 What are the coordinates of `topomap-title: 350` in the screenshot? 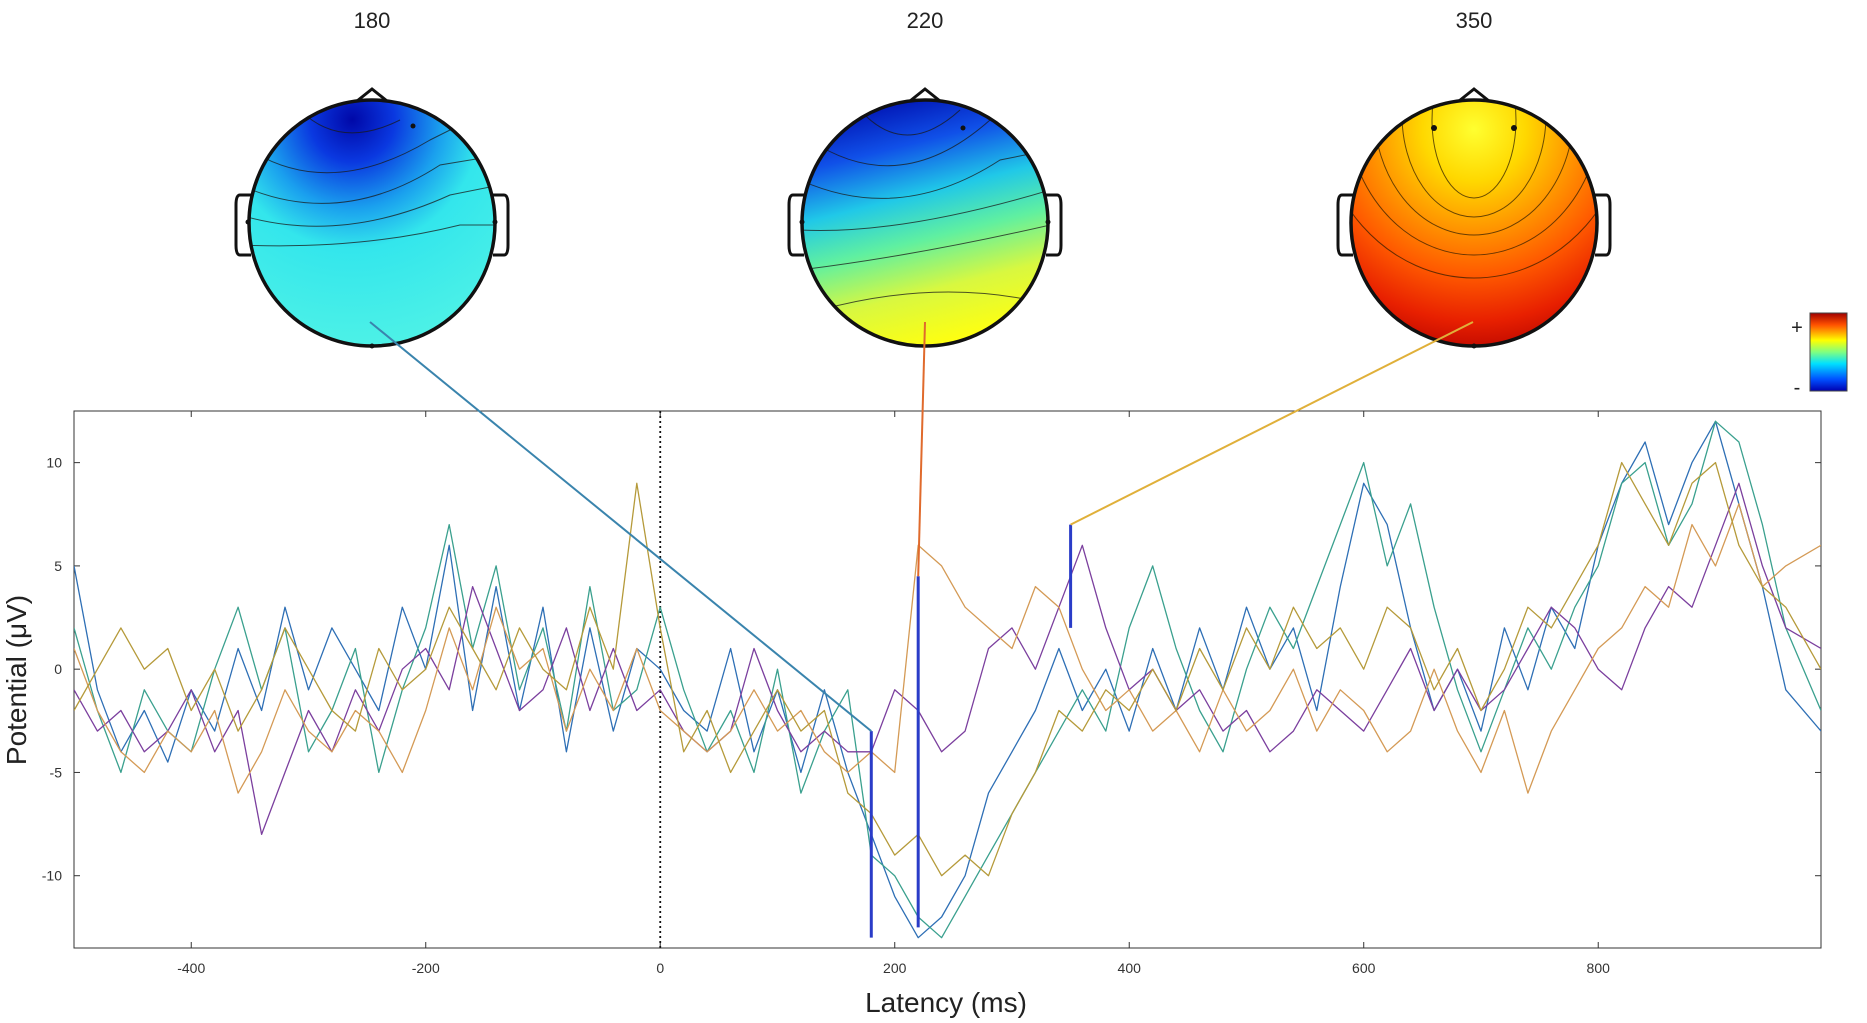 It's located at (1474, 20).